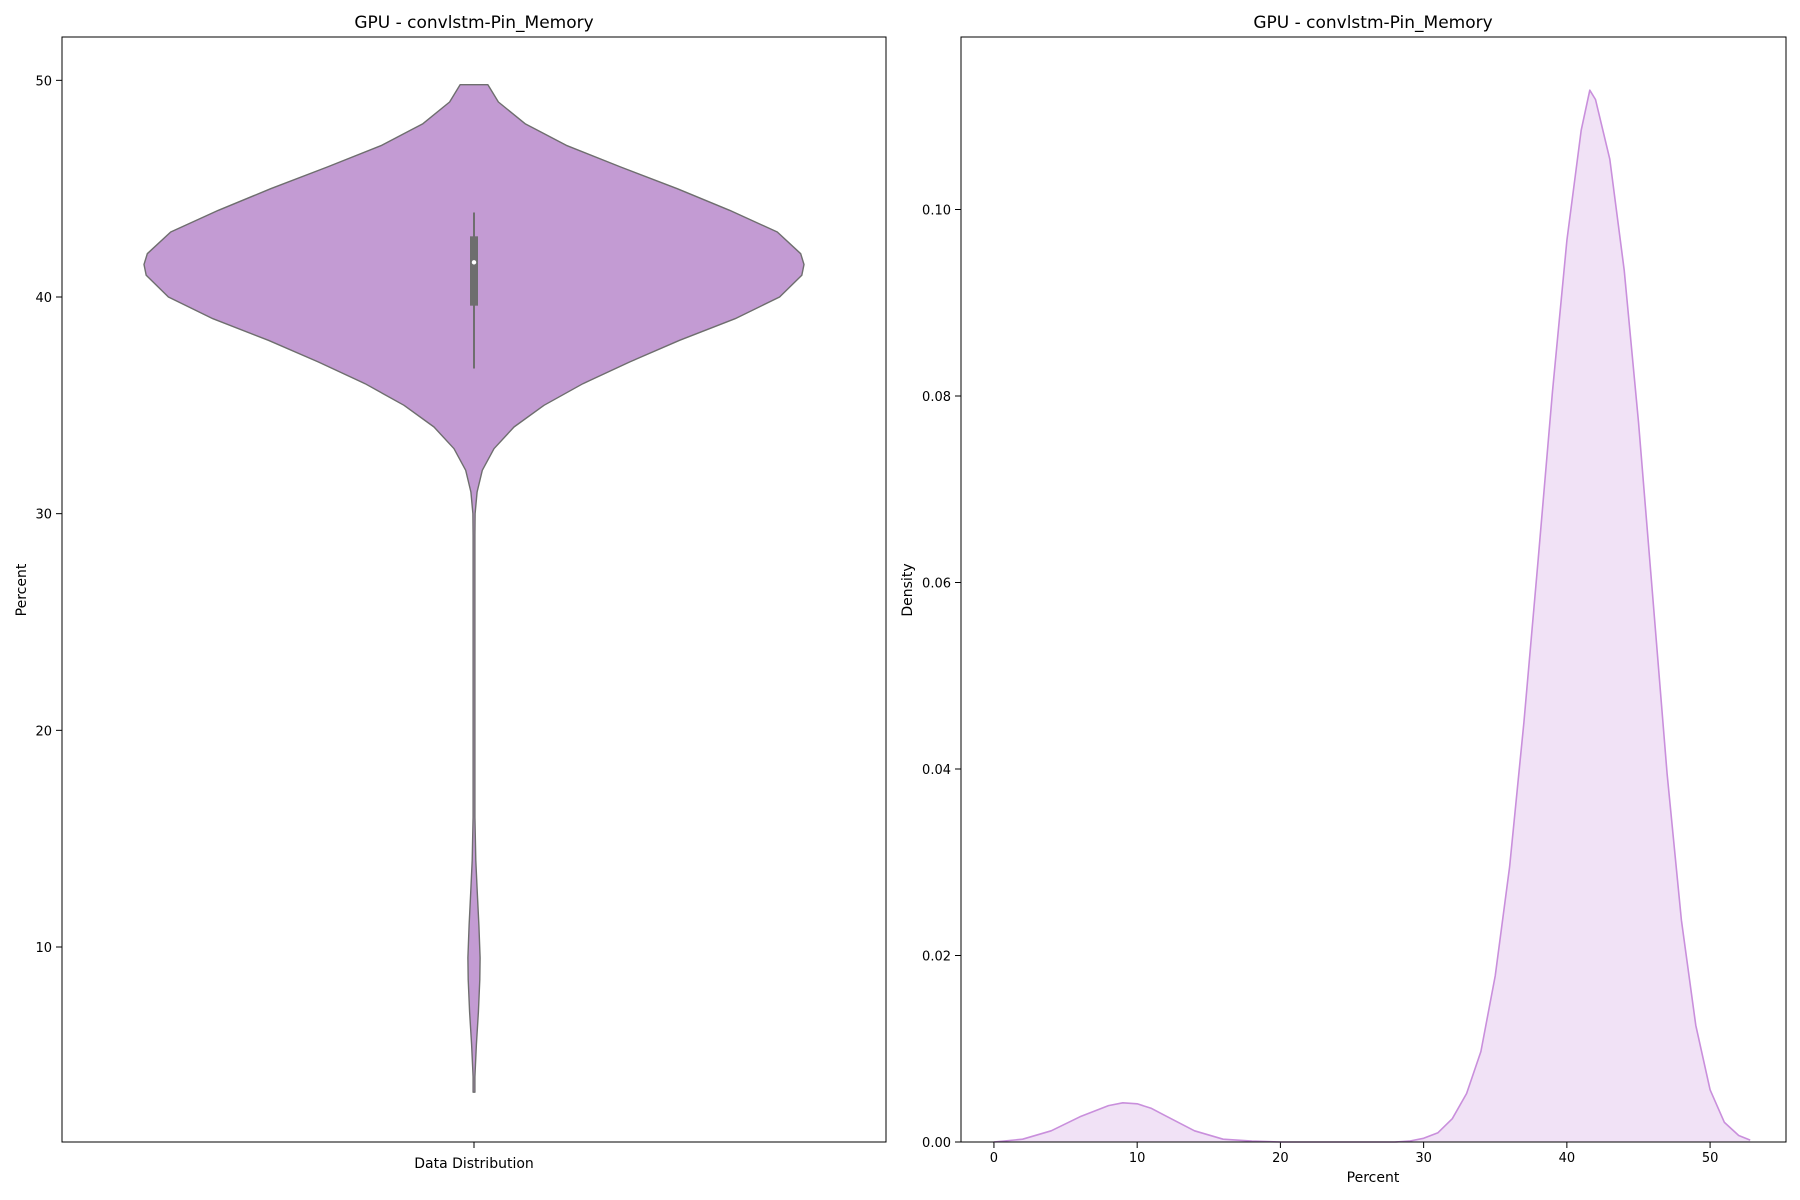 This screenshot has width=1800, height=1200. What do you see at coordinates (1280, 1158) in the screenshot?
I see `density-x-tick-label: 20` at bounding box center [1280, 1158].